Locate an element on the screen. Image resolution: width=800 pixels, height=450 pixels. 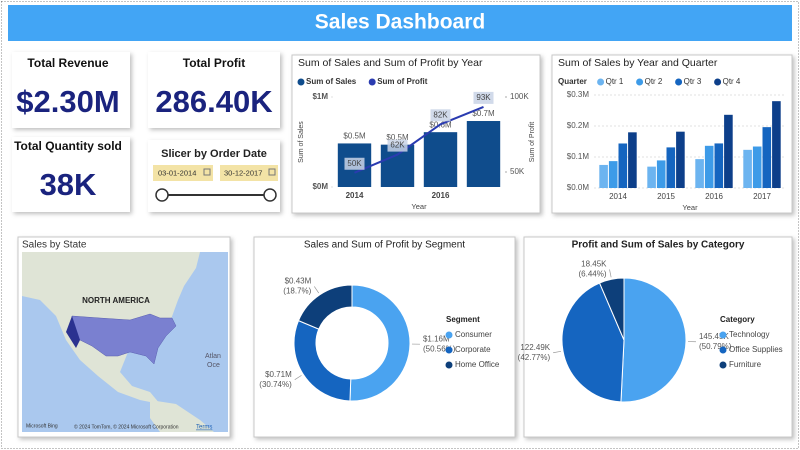
header-bar is located at coordinates (400, 23).